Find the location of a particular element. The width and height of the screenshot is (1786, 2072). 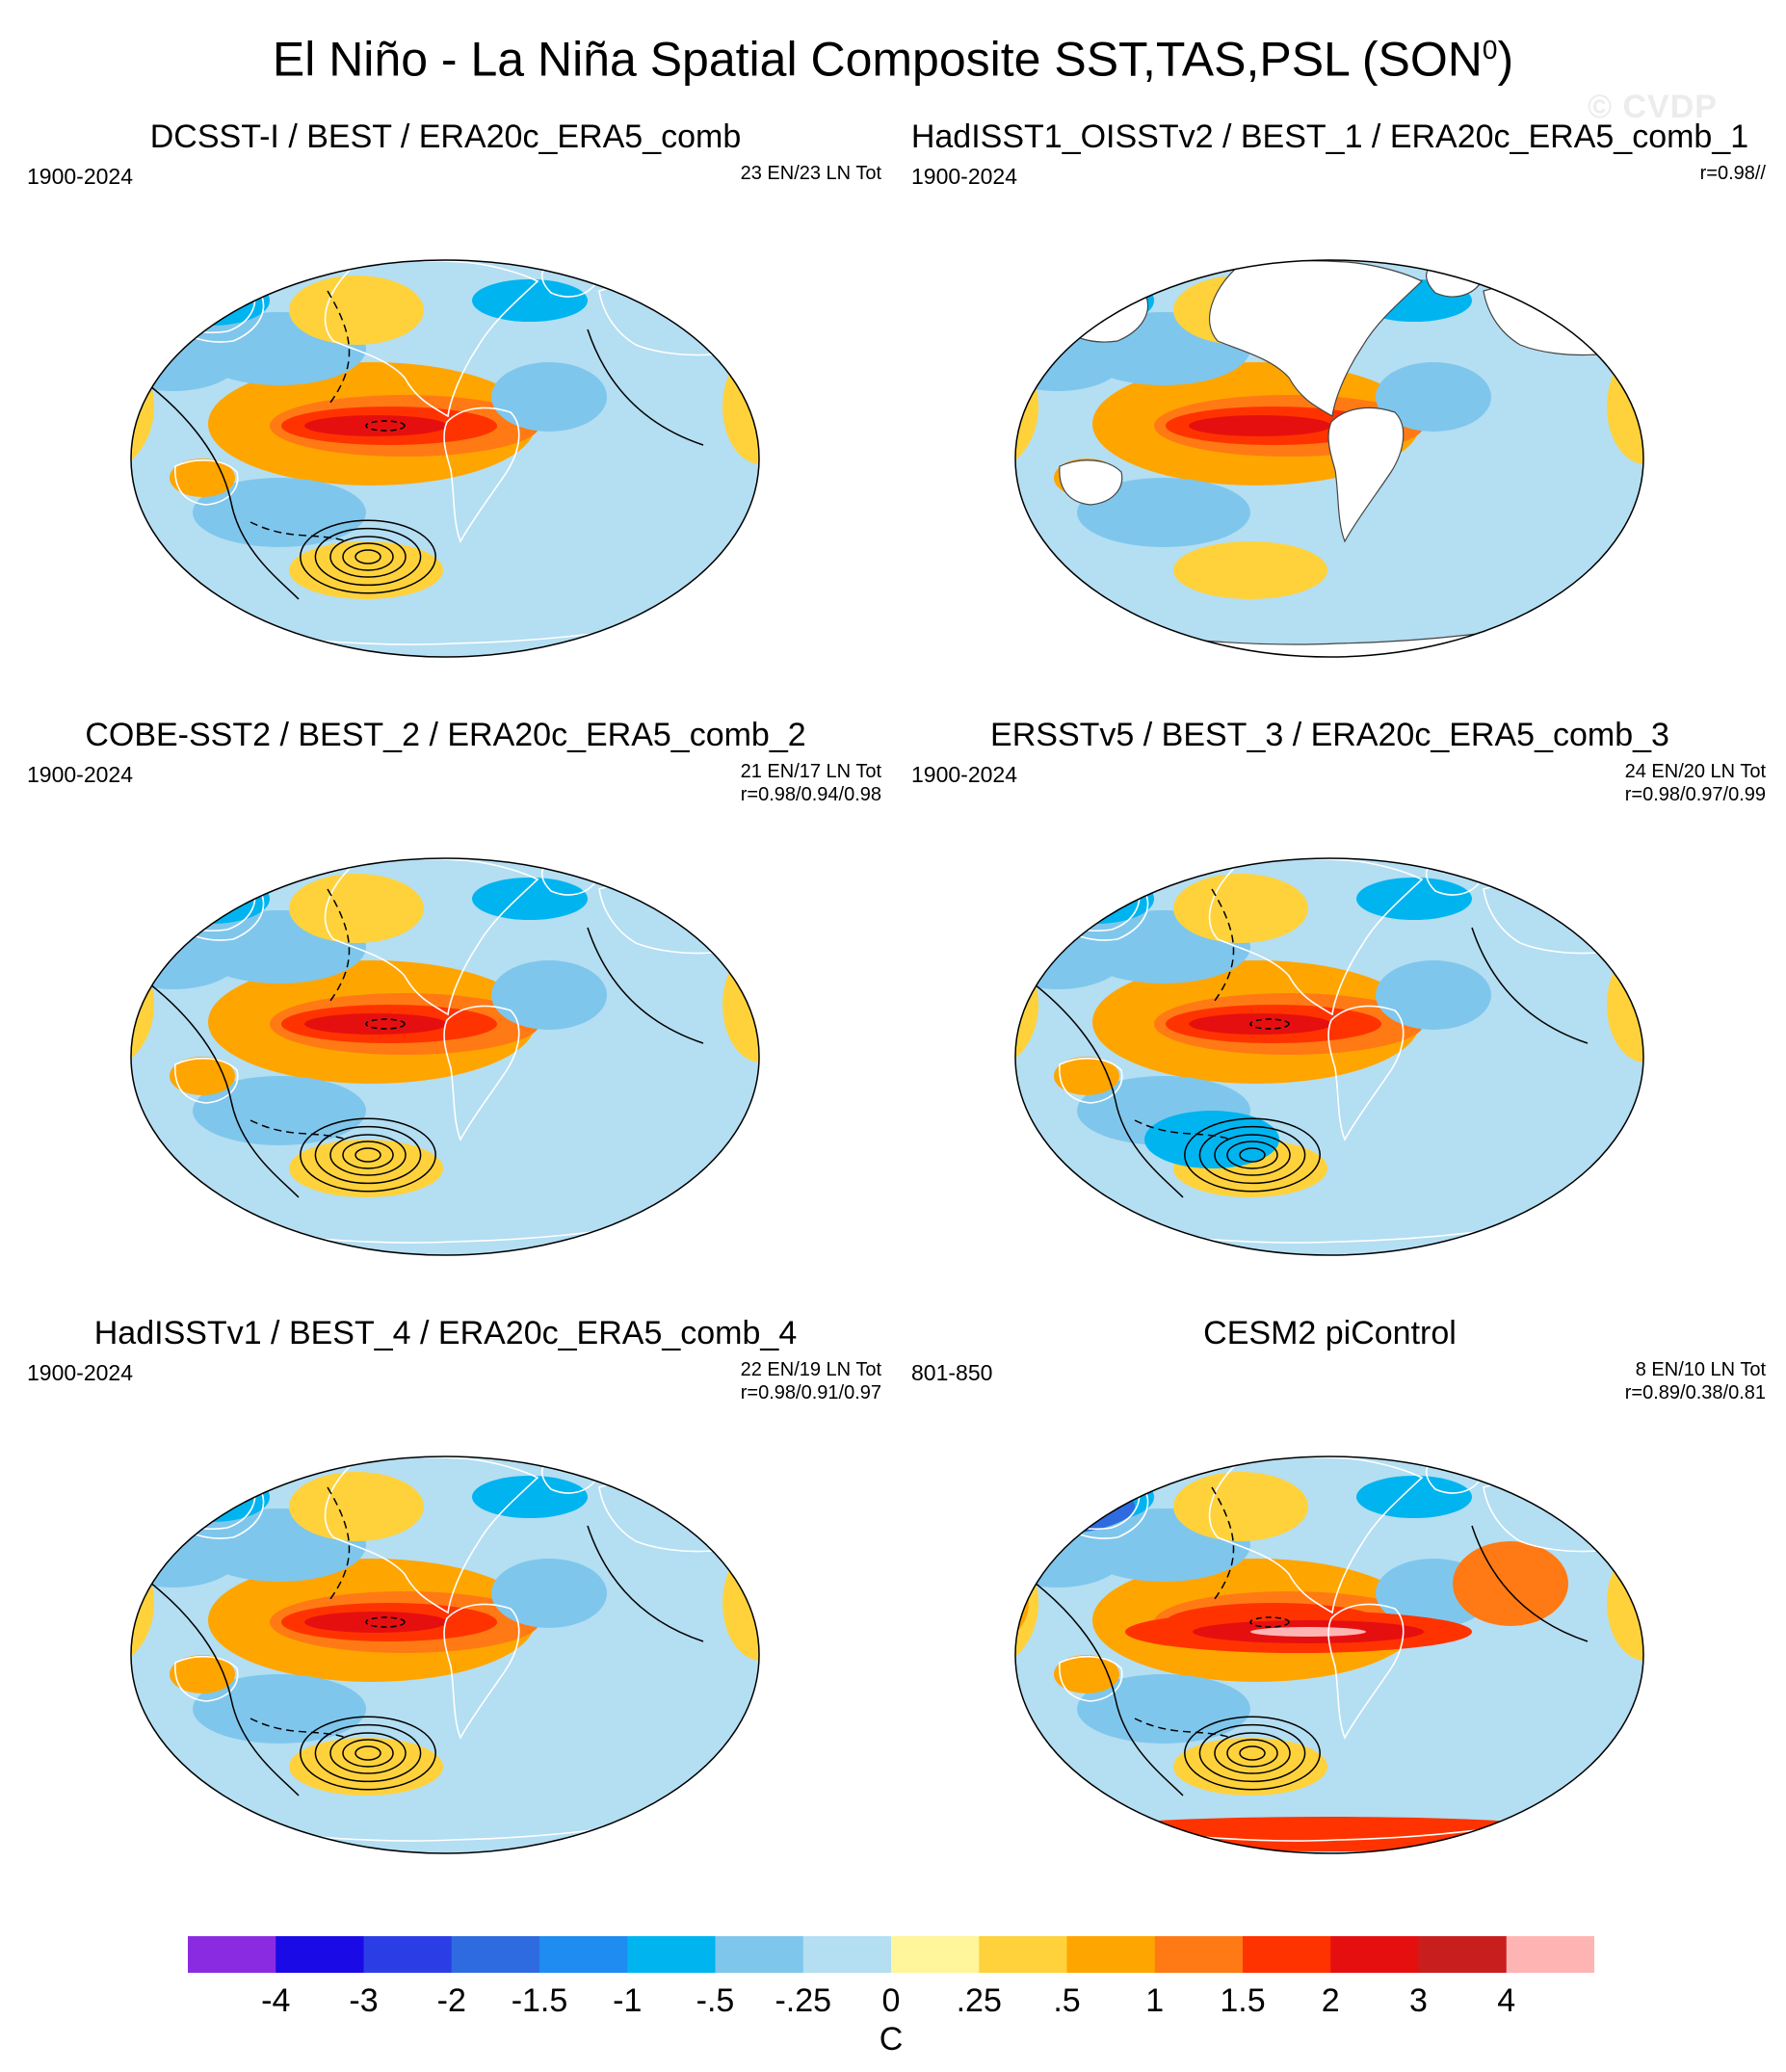

stats-label: 22 EN/19 LN Tot r=0.98/0.91/0.97 is located at coordinates (811, 1381).